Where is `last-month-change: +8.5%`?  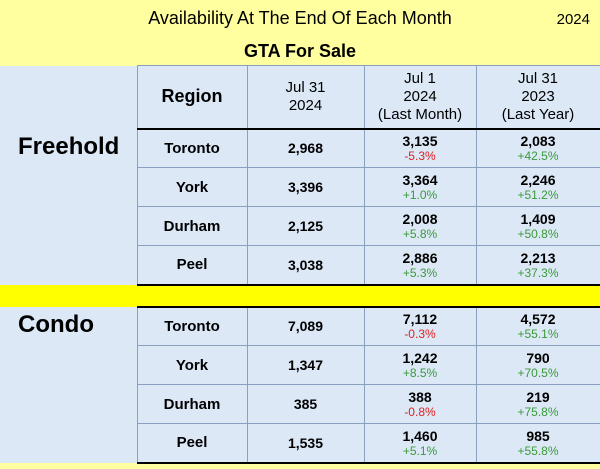 last-month-change: +8.5% is located at coordinates (420, 373).